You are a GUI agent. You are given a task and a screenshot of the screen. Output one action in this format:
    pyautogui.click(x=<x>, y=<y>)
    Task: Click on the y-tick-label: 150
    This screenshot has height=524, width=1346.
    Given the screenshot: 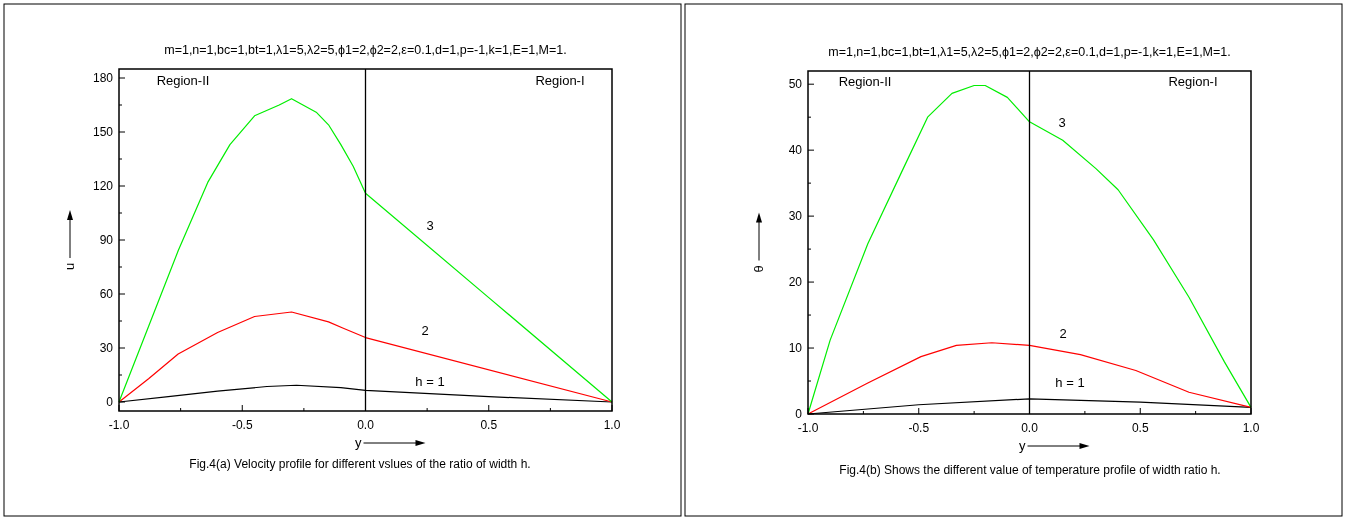 What is the action you would take?
    pyautogui.click(x=103, y=132)
    